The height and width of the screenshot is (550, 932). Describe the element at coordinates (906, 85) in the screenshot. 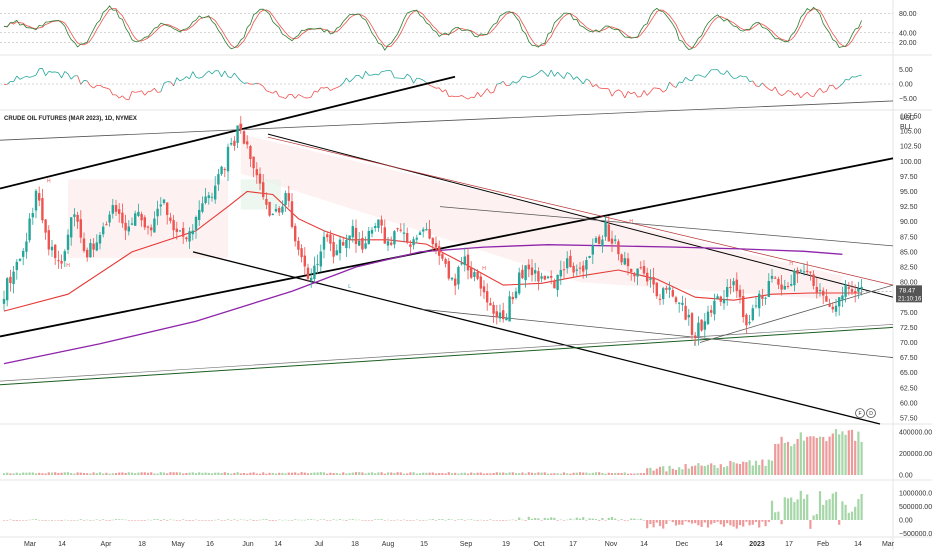

I see `indicator-tick-label: 0.00` at that location.